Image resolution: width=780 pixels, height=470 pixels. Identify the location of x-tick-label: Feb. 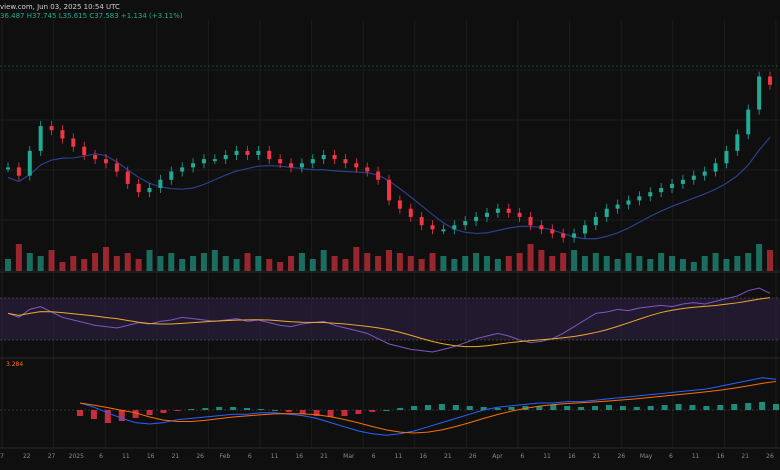
(225, 456).